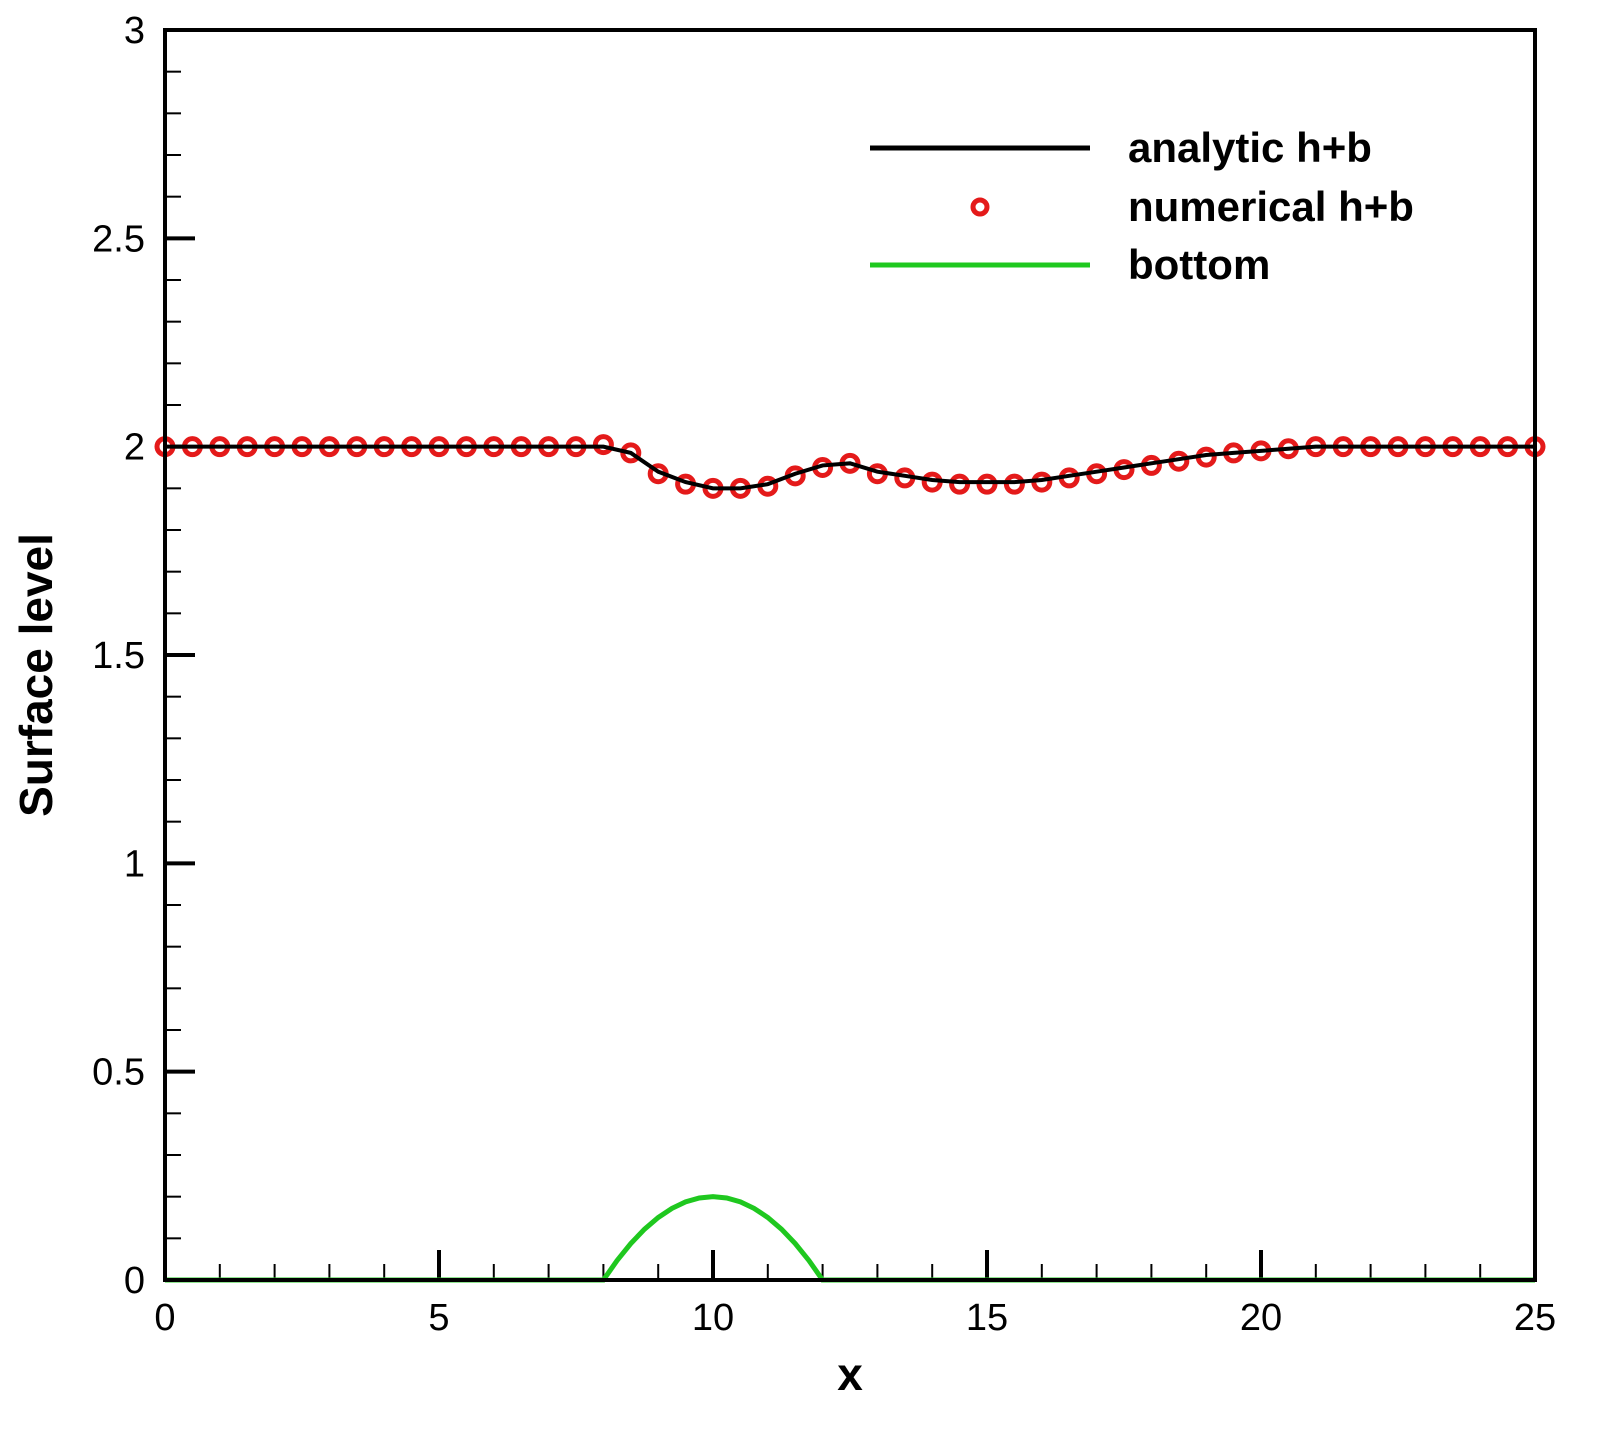  What do you see at coordinates (134, 864) in the screenshot?
I see `y-tick-label: 1` at bounding box center [134, 864].